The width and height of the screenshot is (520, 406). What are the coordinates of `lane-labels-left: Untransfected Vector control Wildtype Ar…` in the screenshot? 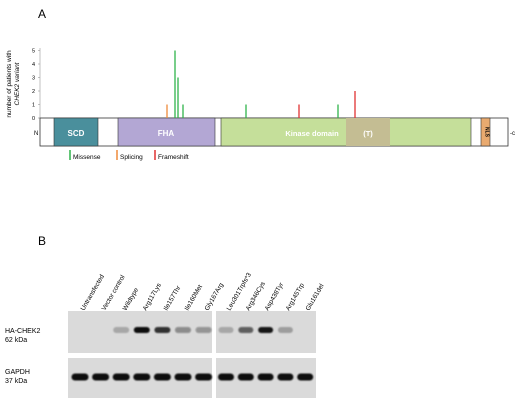 It's located at (153, 292).